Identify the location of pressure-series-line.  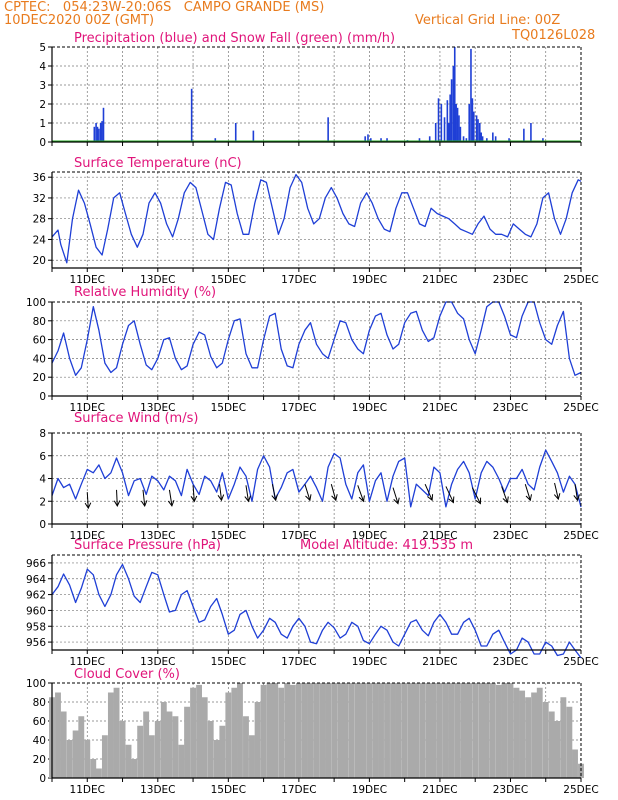
(316, 611).